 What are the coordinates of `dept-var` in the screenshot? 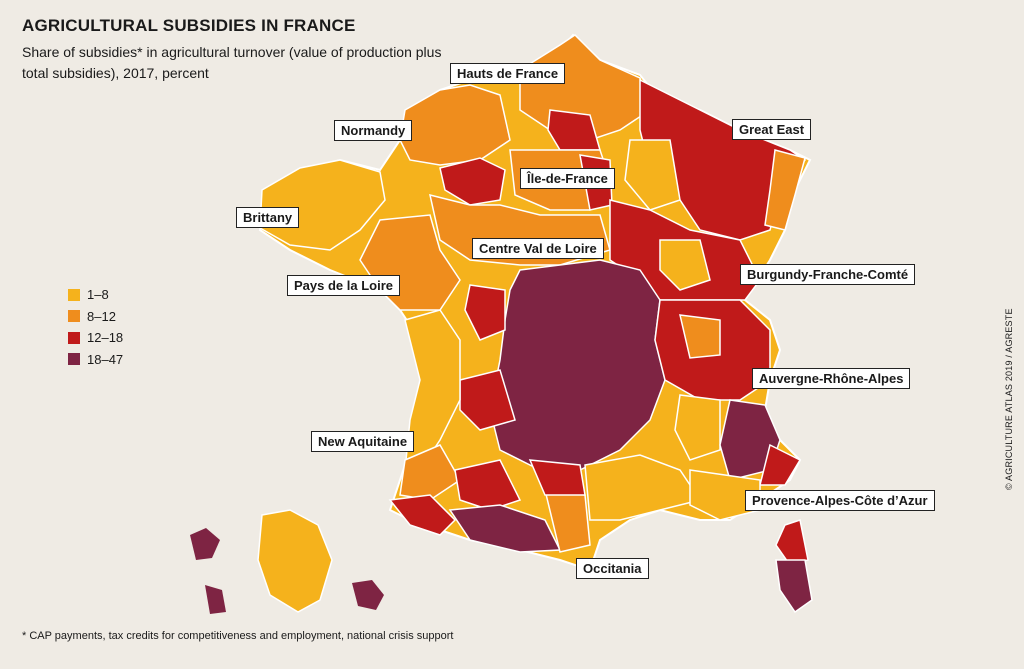 It's located at (725, 495).